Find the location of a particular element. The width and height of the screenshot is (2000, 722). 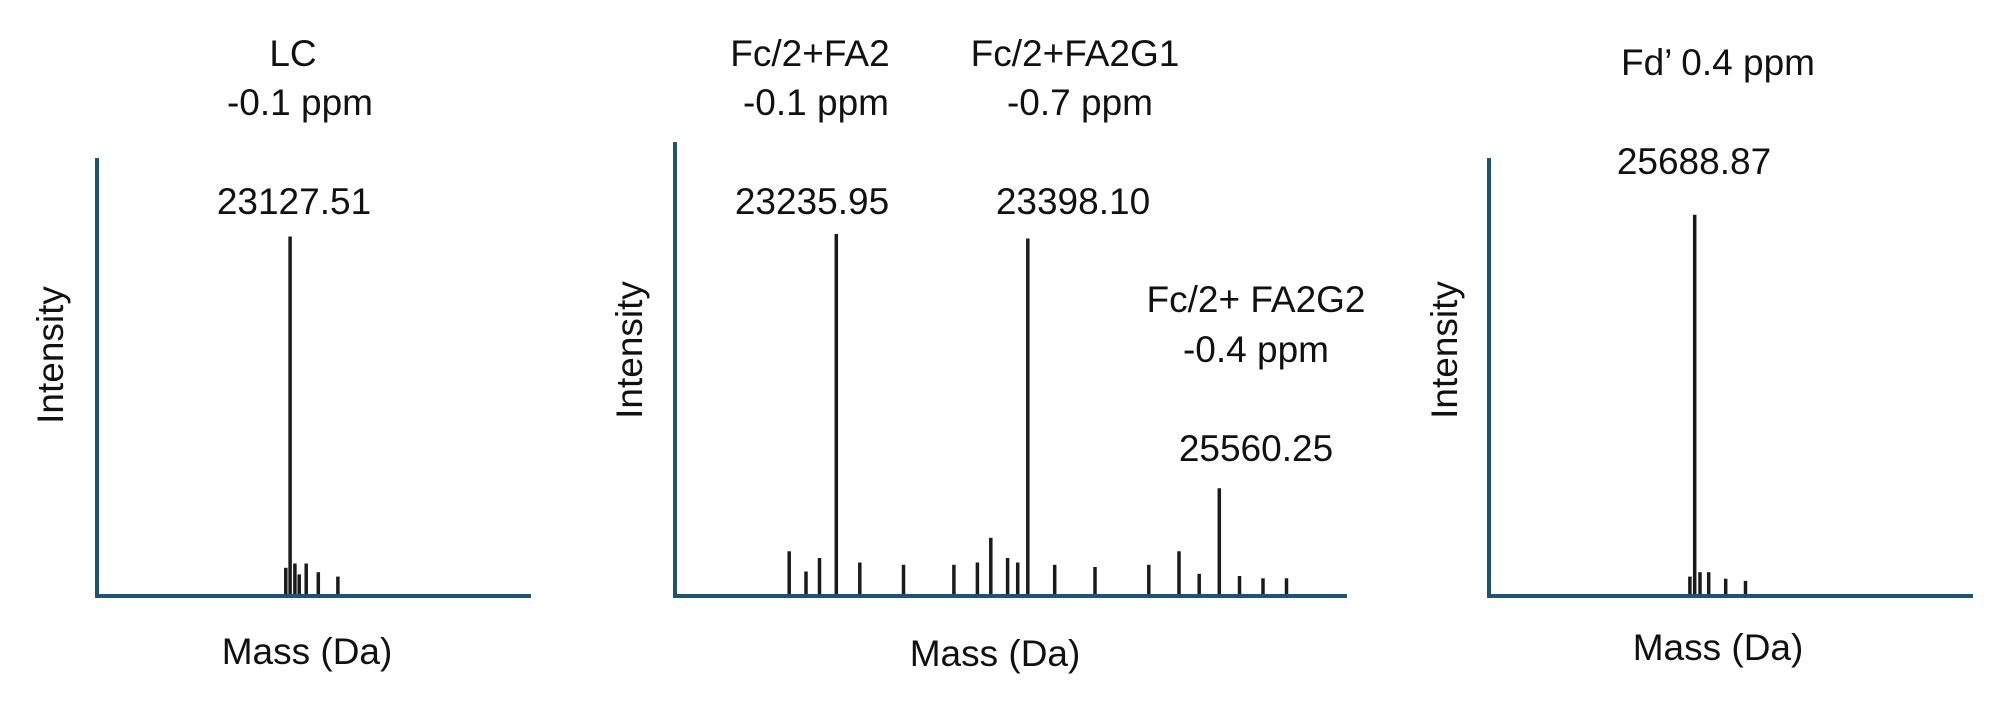

peak-mass-fa2g1: 23398.10 is located at coordinates (1073, 201).